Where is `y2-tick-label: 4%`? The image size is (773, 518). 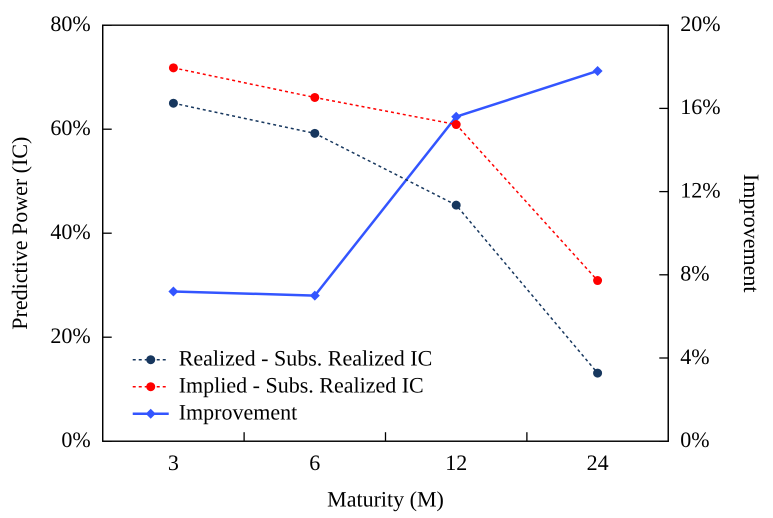 y2-tick-label: 4% is located at coordinates (695, 356).